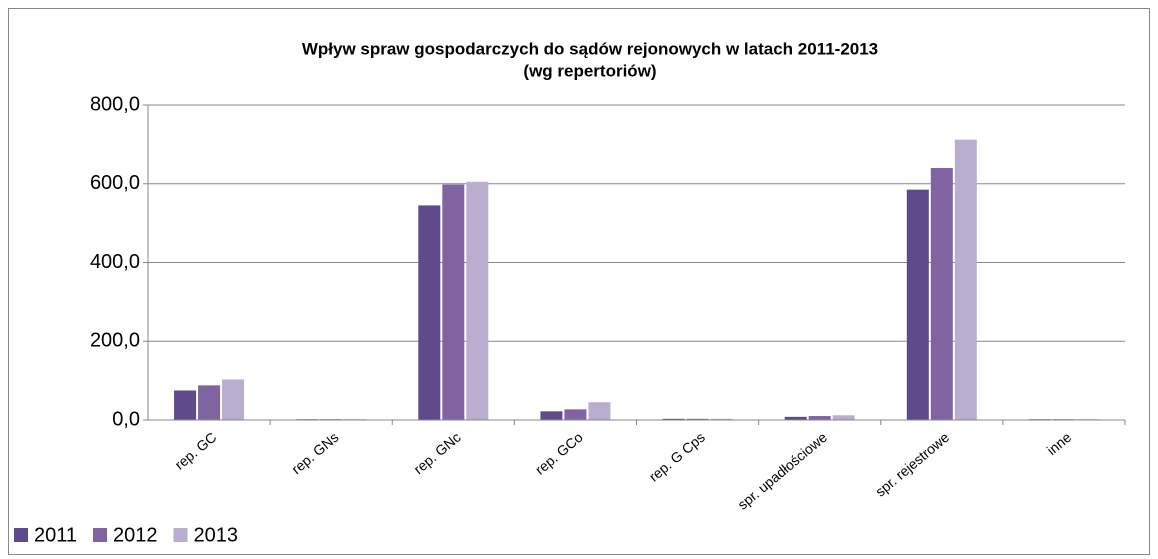  What do you see at coordinates (115, 262) in the screenshot?
I see `y-tick-label: 400,0` at bounding box center [115, 262].